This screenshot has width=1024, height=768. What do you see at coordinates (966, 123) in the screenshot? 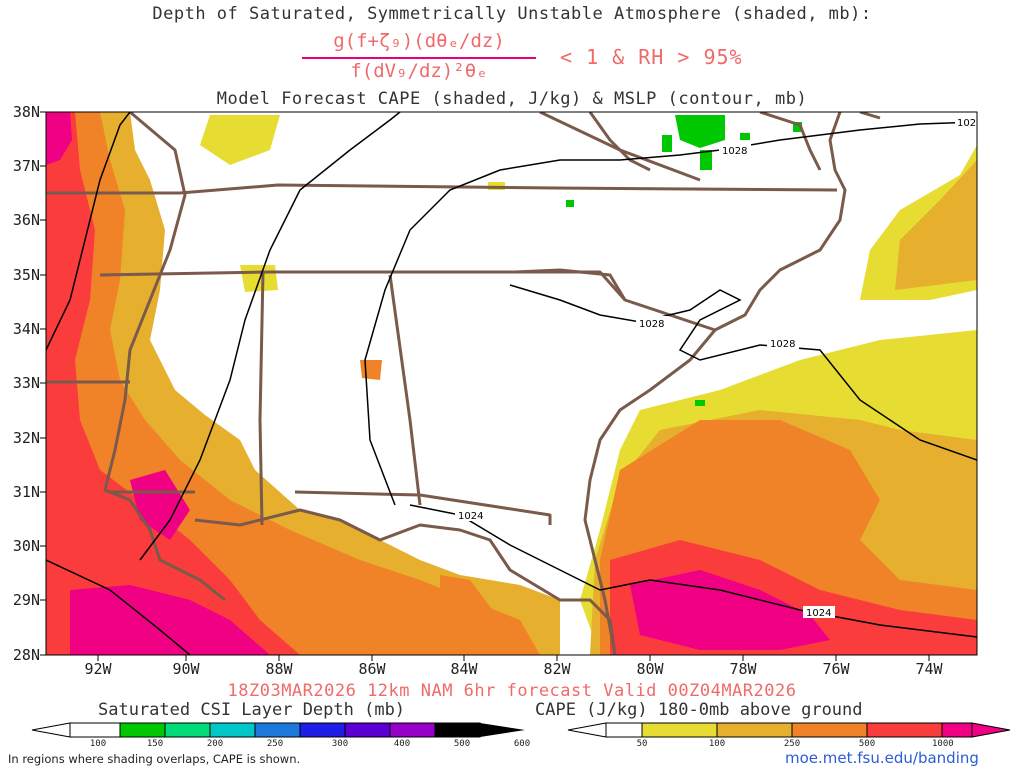
I see `isobar-label-6: 102` at bounding box center [966, 123].